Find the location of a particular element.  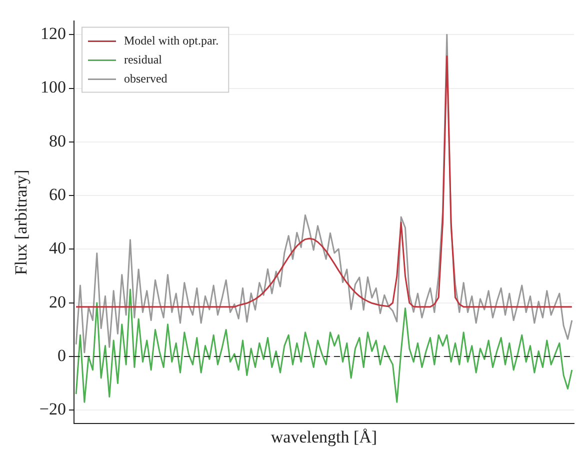

y-tick-label: −20 is located at coordinates (52, 409).